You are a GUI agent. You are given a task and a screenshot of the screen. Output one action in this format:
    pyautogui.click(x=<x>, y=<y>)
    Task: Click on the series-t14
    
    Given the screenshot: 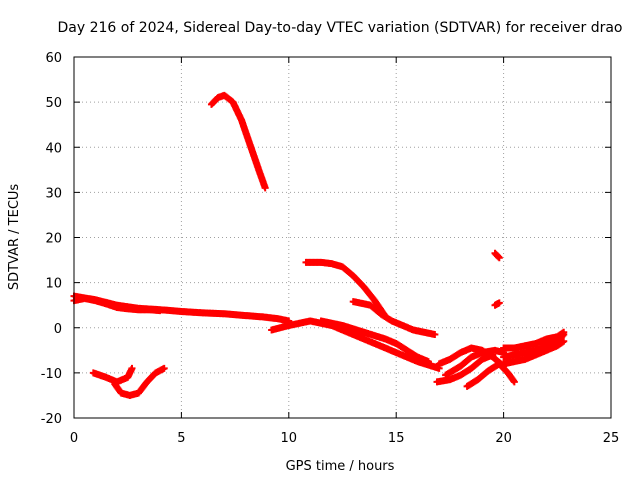 What is the action you would take?
    pyautogui.click(x=497, y=255)
    